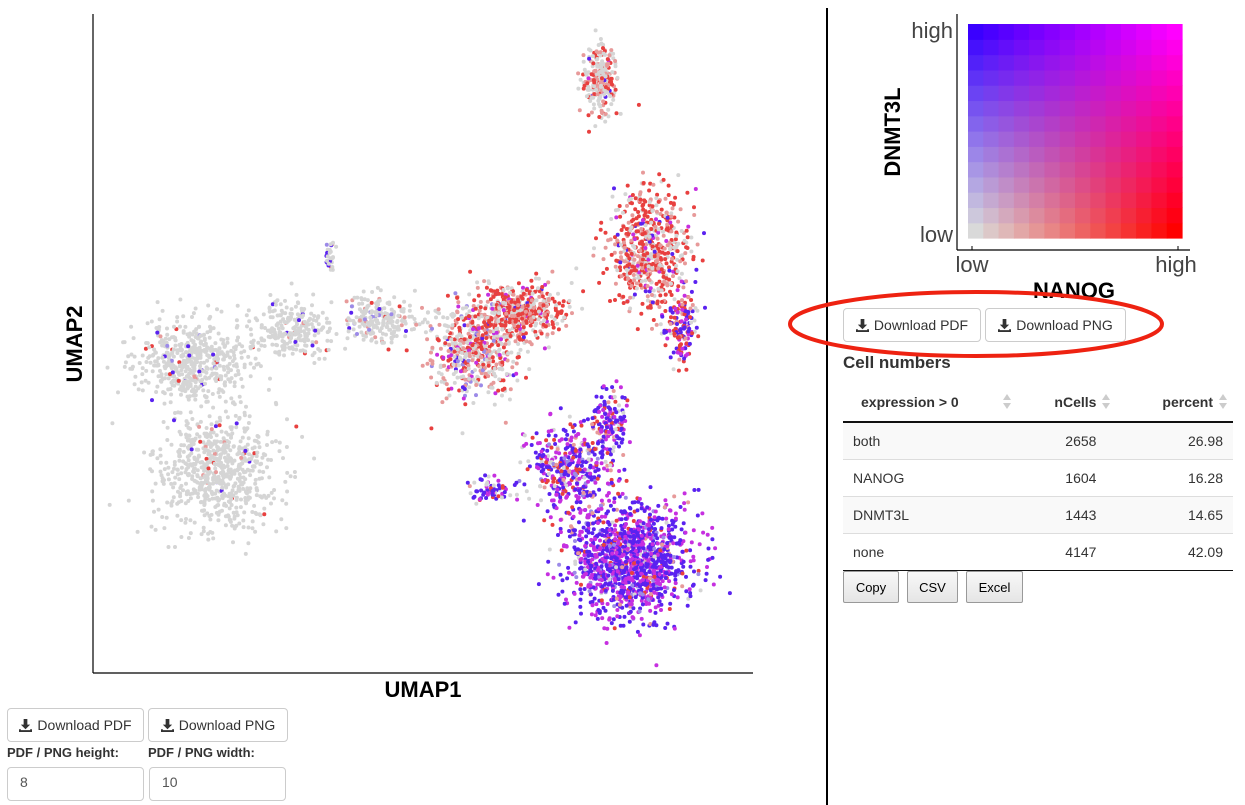 The image size is (1245, 805). Describe the element at coordinates (1064, 325) in the screenshot. I see `right-download-png-label: Download PNG` at that location.